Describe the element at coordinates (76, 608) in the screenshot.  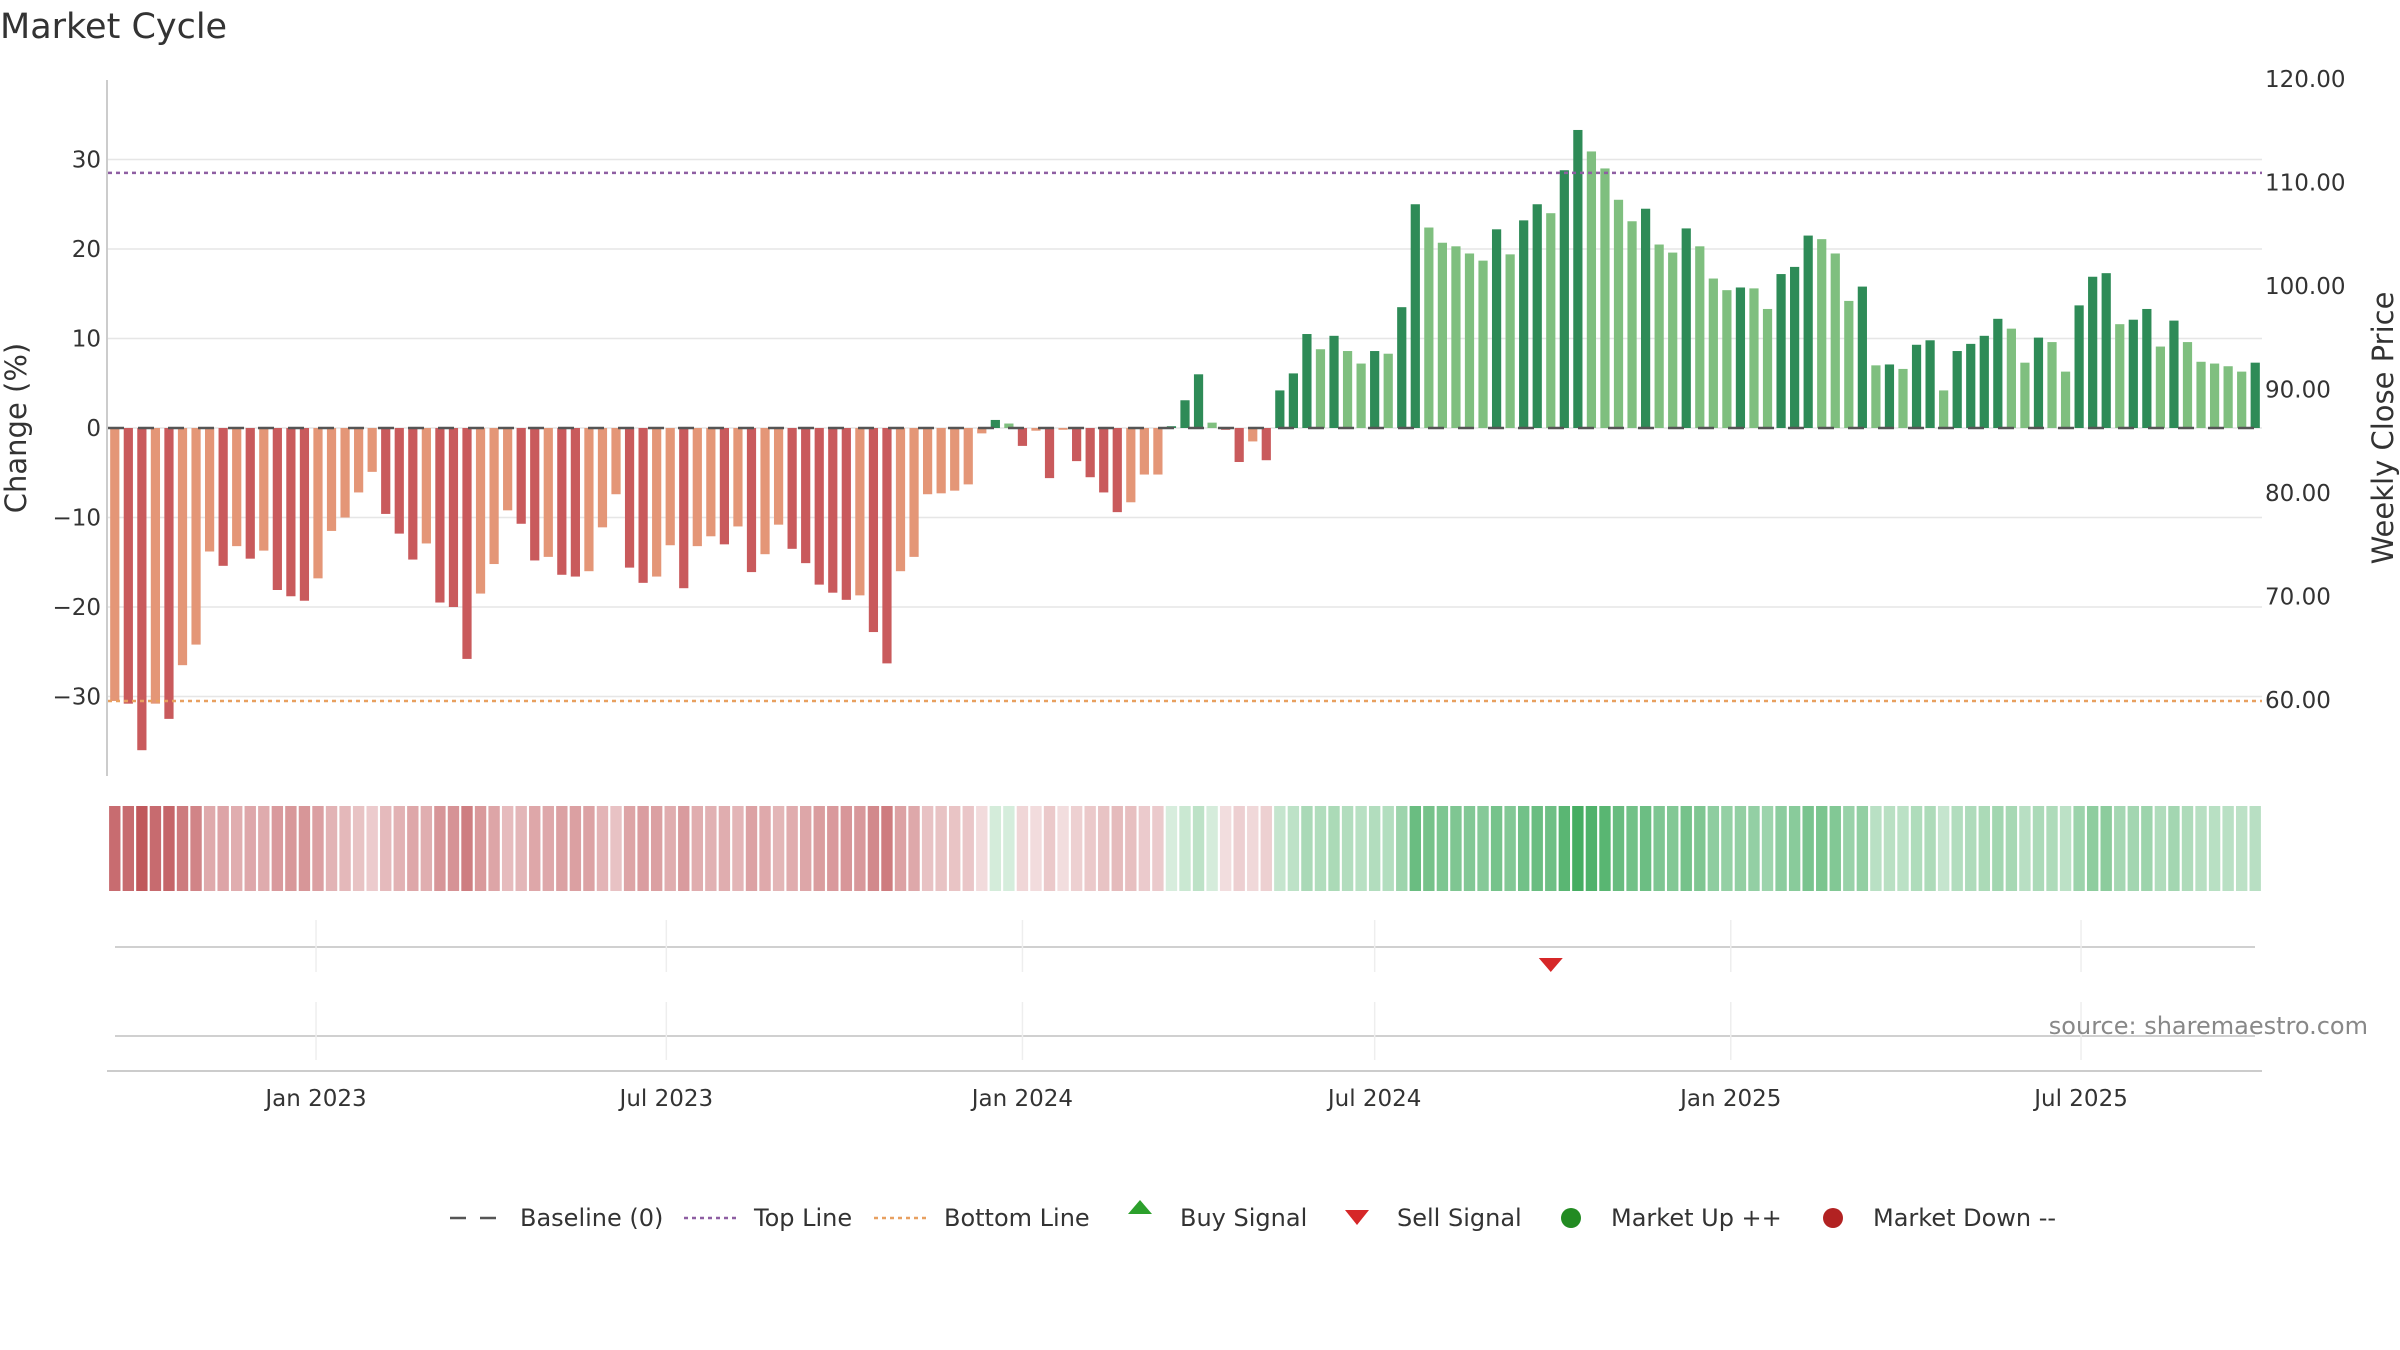
I see `left-tick-label: −20` at that location.